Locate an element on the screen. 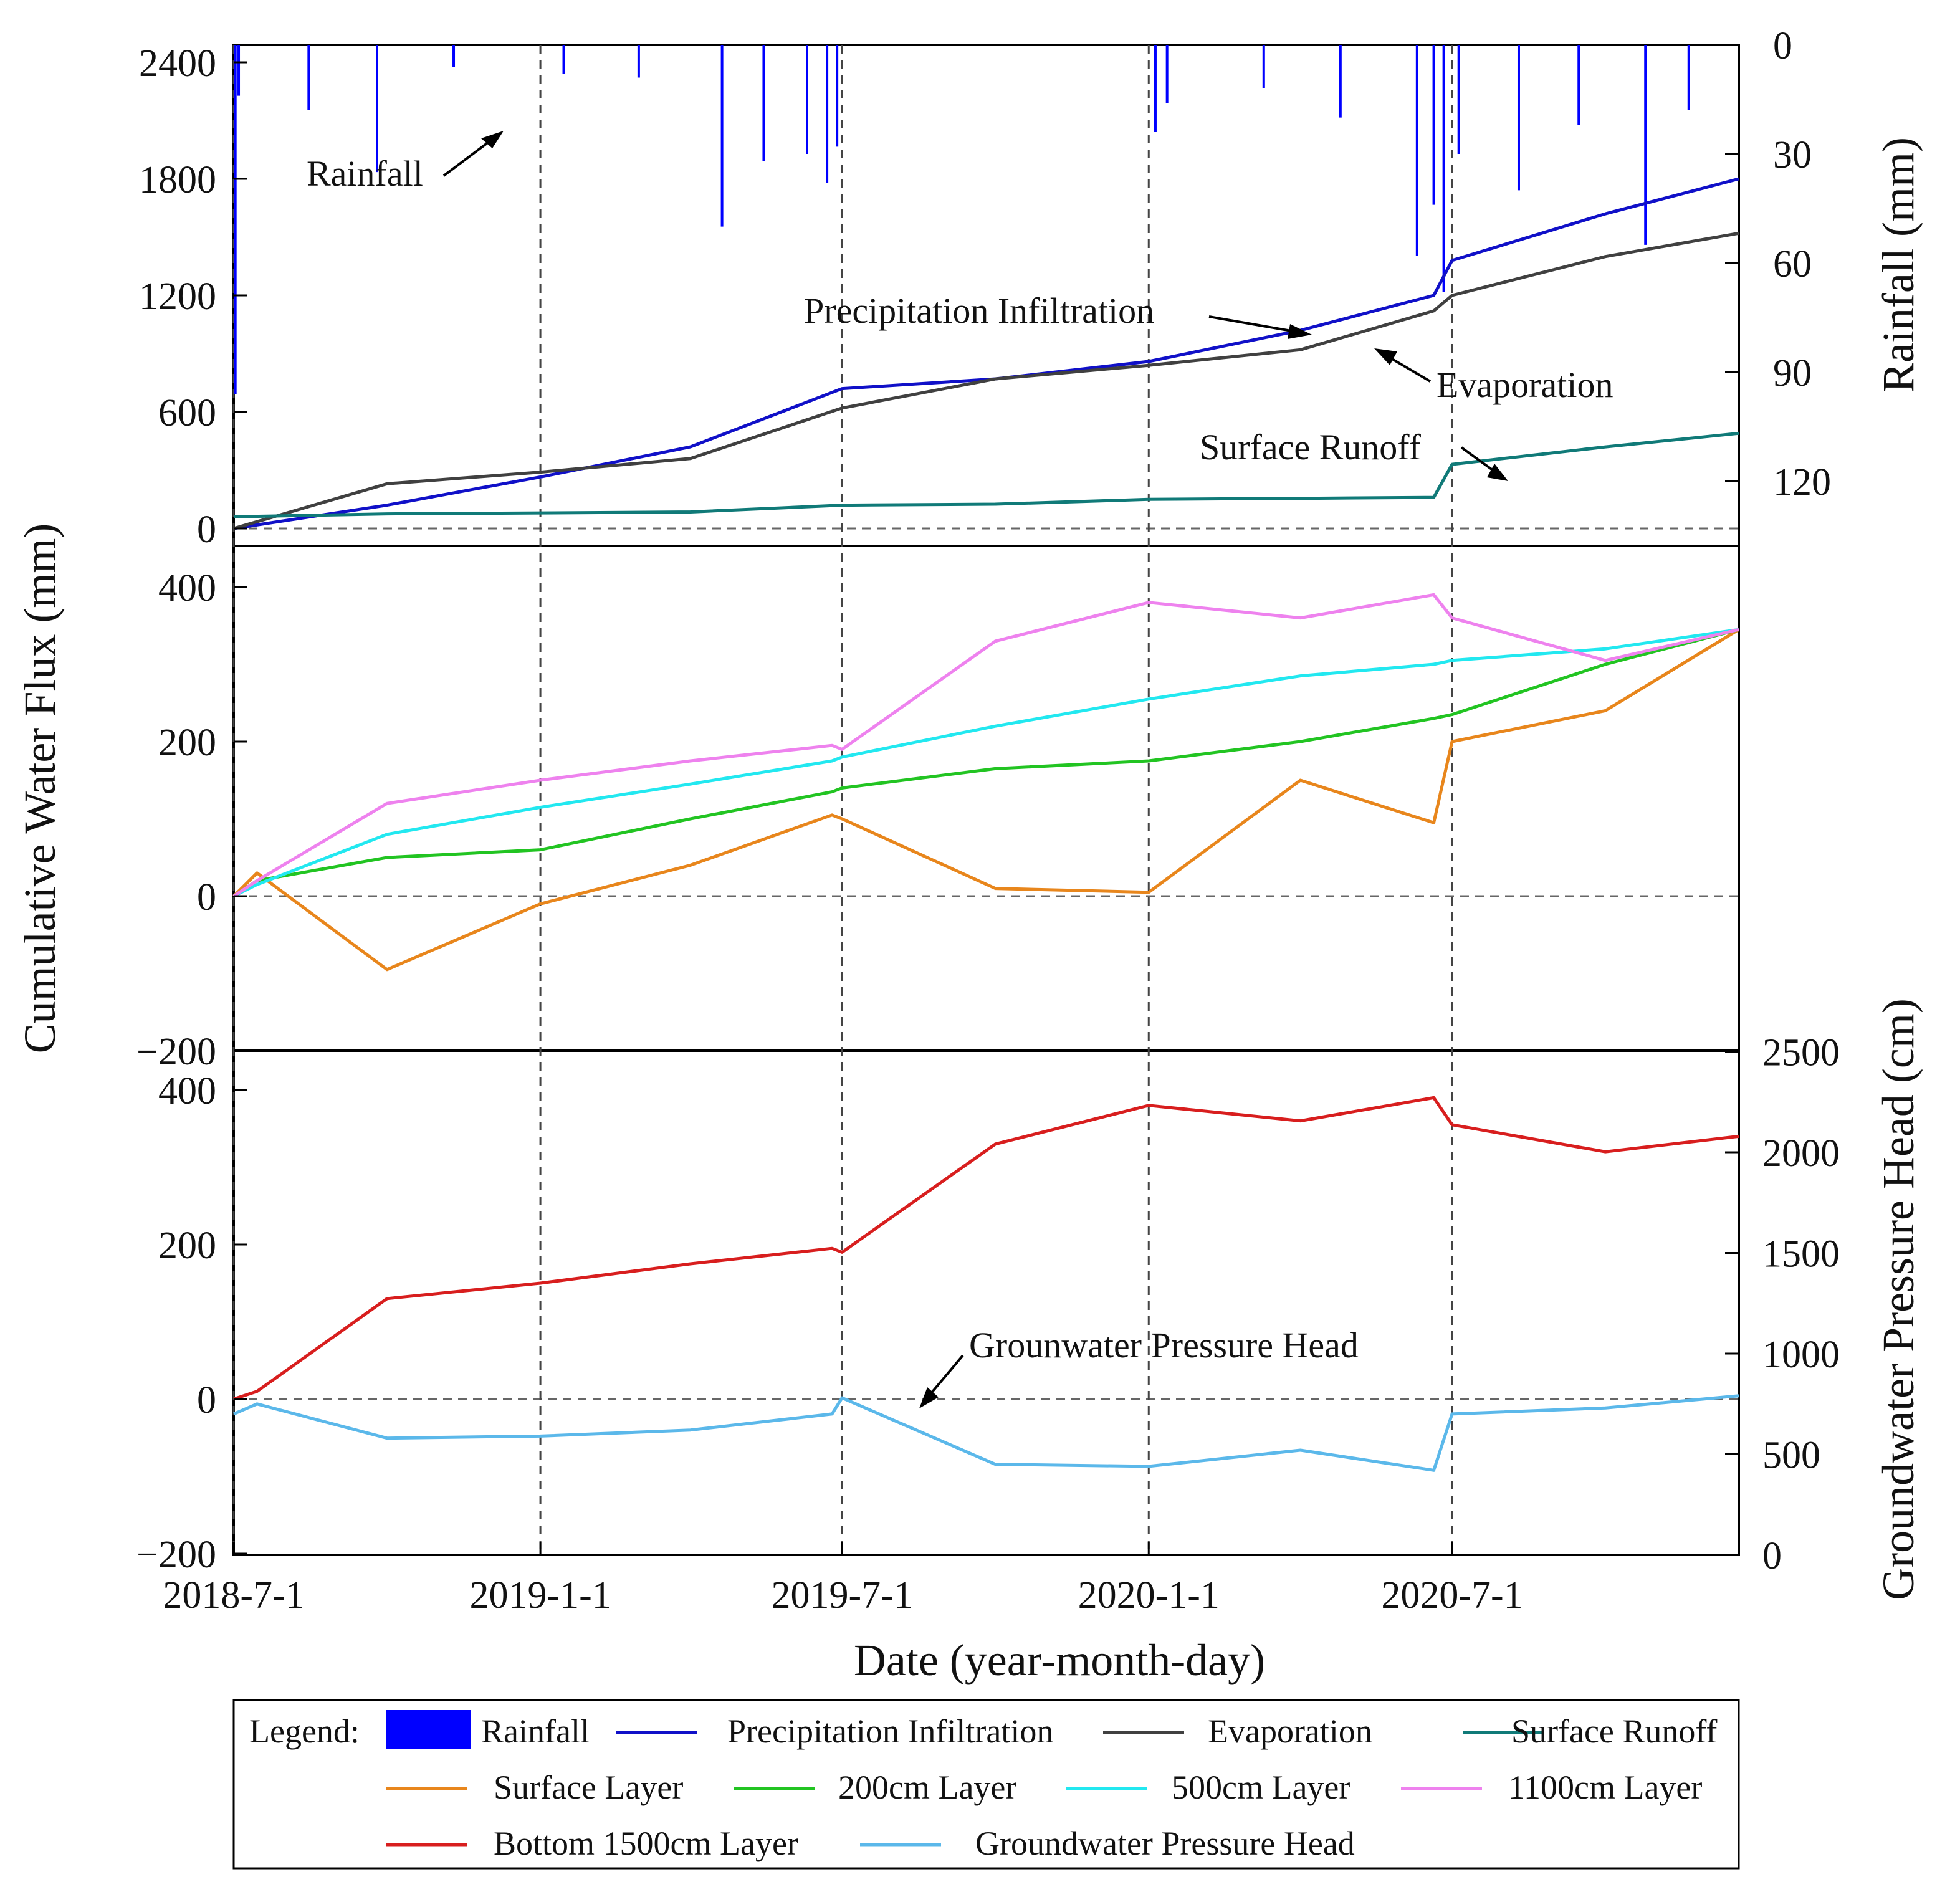  series-line-200cm-layer is located at coordinates (985, 763).